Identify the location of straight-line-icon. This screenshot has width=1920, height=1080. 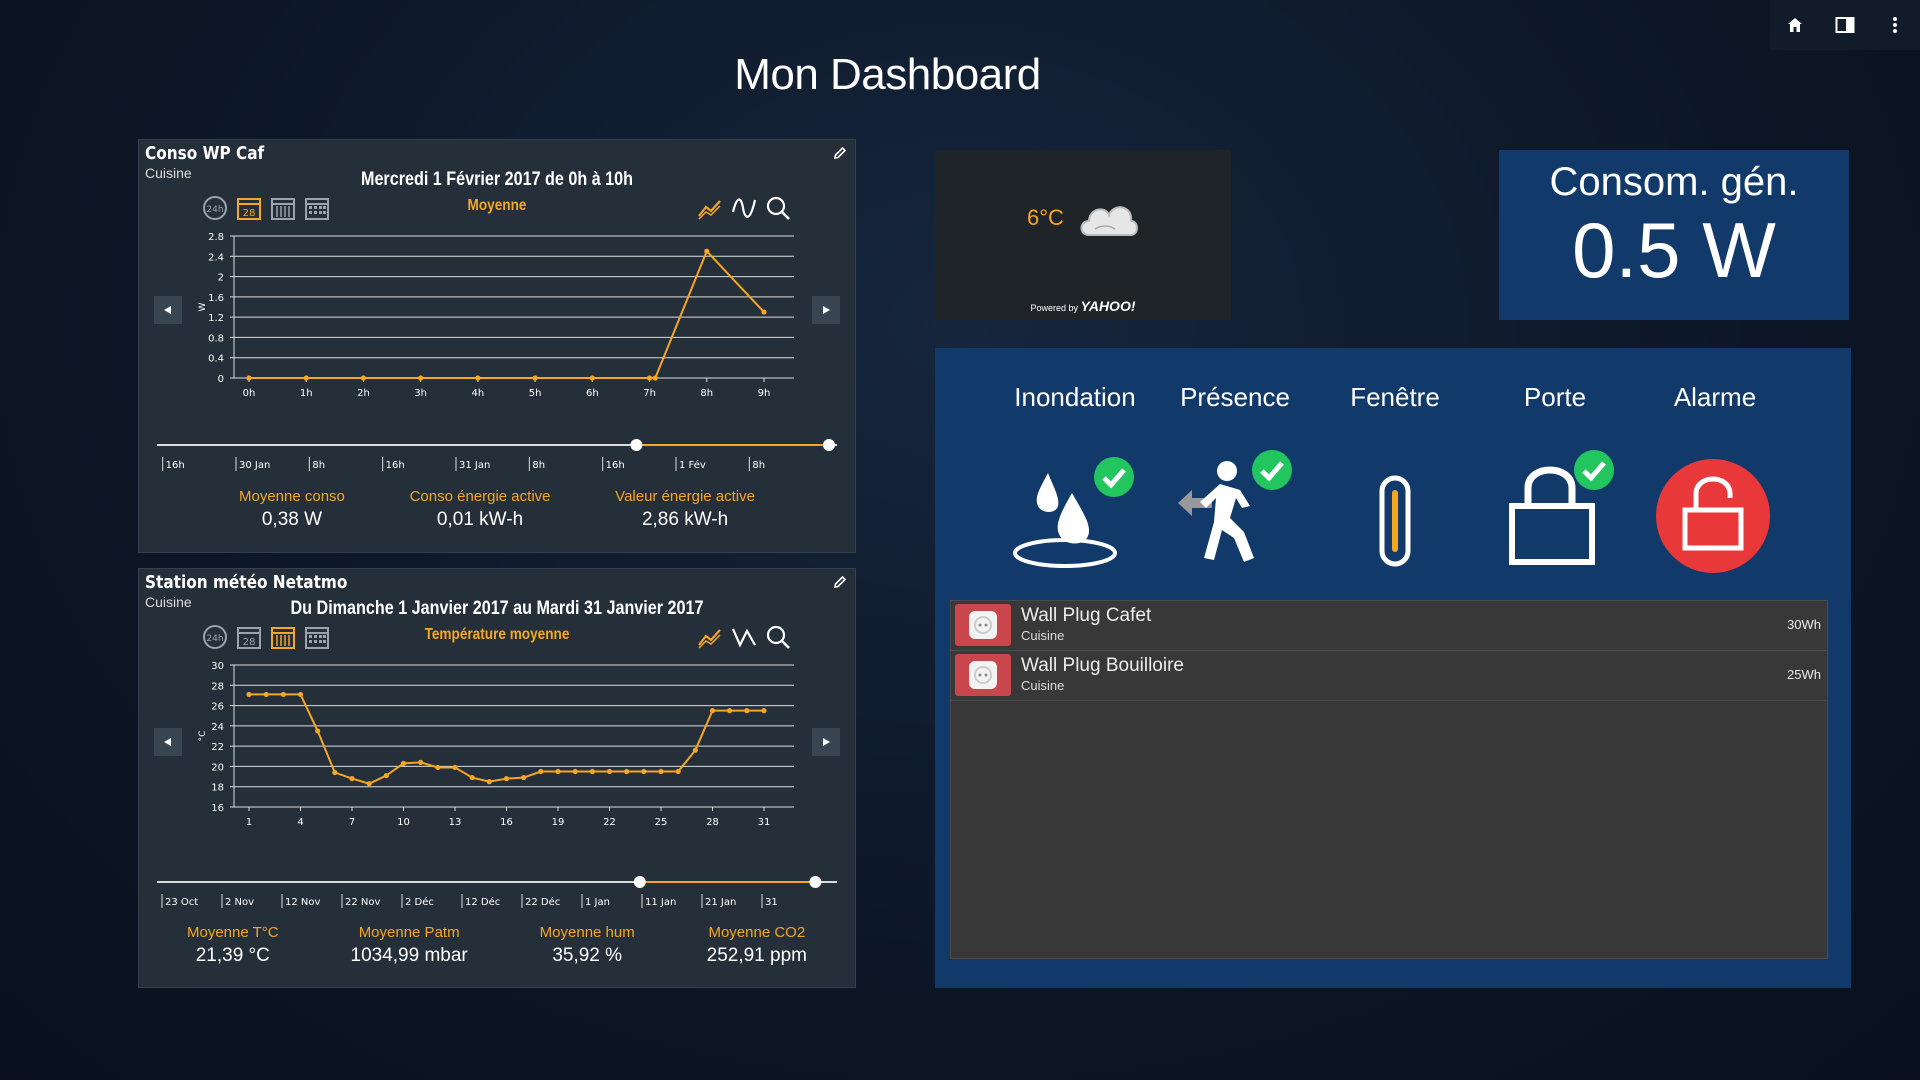
(744, 637).